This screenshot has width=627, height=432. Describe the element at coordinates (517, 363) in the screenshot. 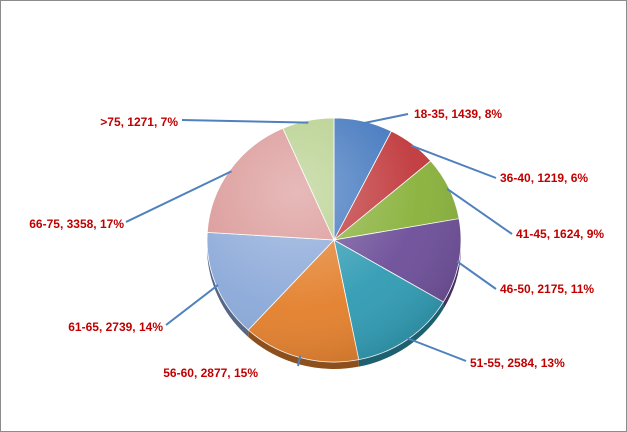

I see `data-label-51-55: 51-55, 2584, 13%` at that location.